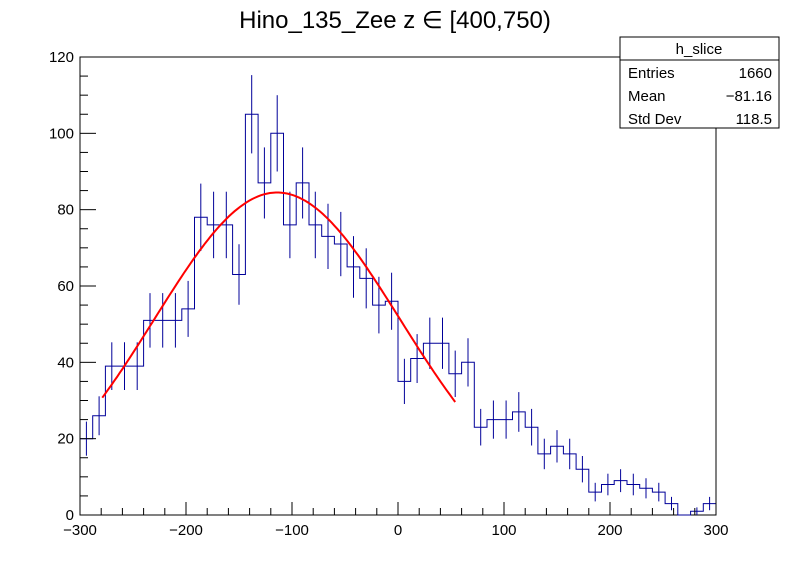  What do you see at coordinates (70, 515) in the screenshot?
I see `y-tick-label: 0` at bounding box center [70, 515].